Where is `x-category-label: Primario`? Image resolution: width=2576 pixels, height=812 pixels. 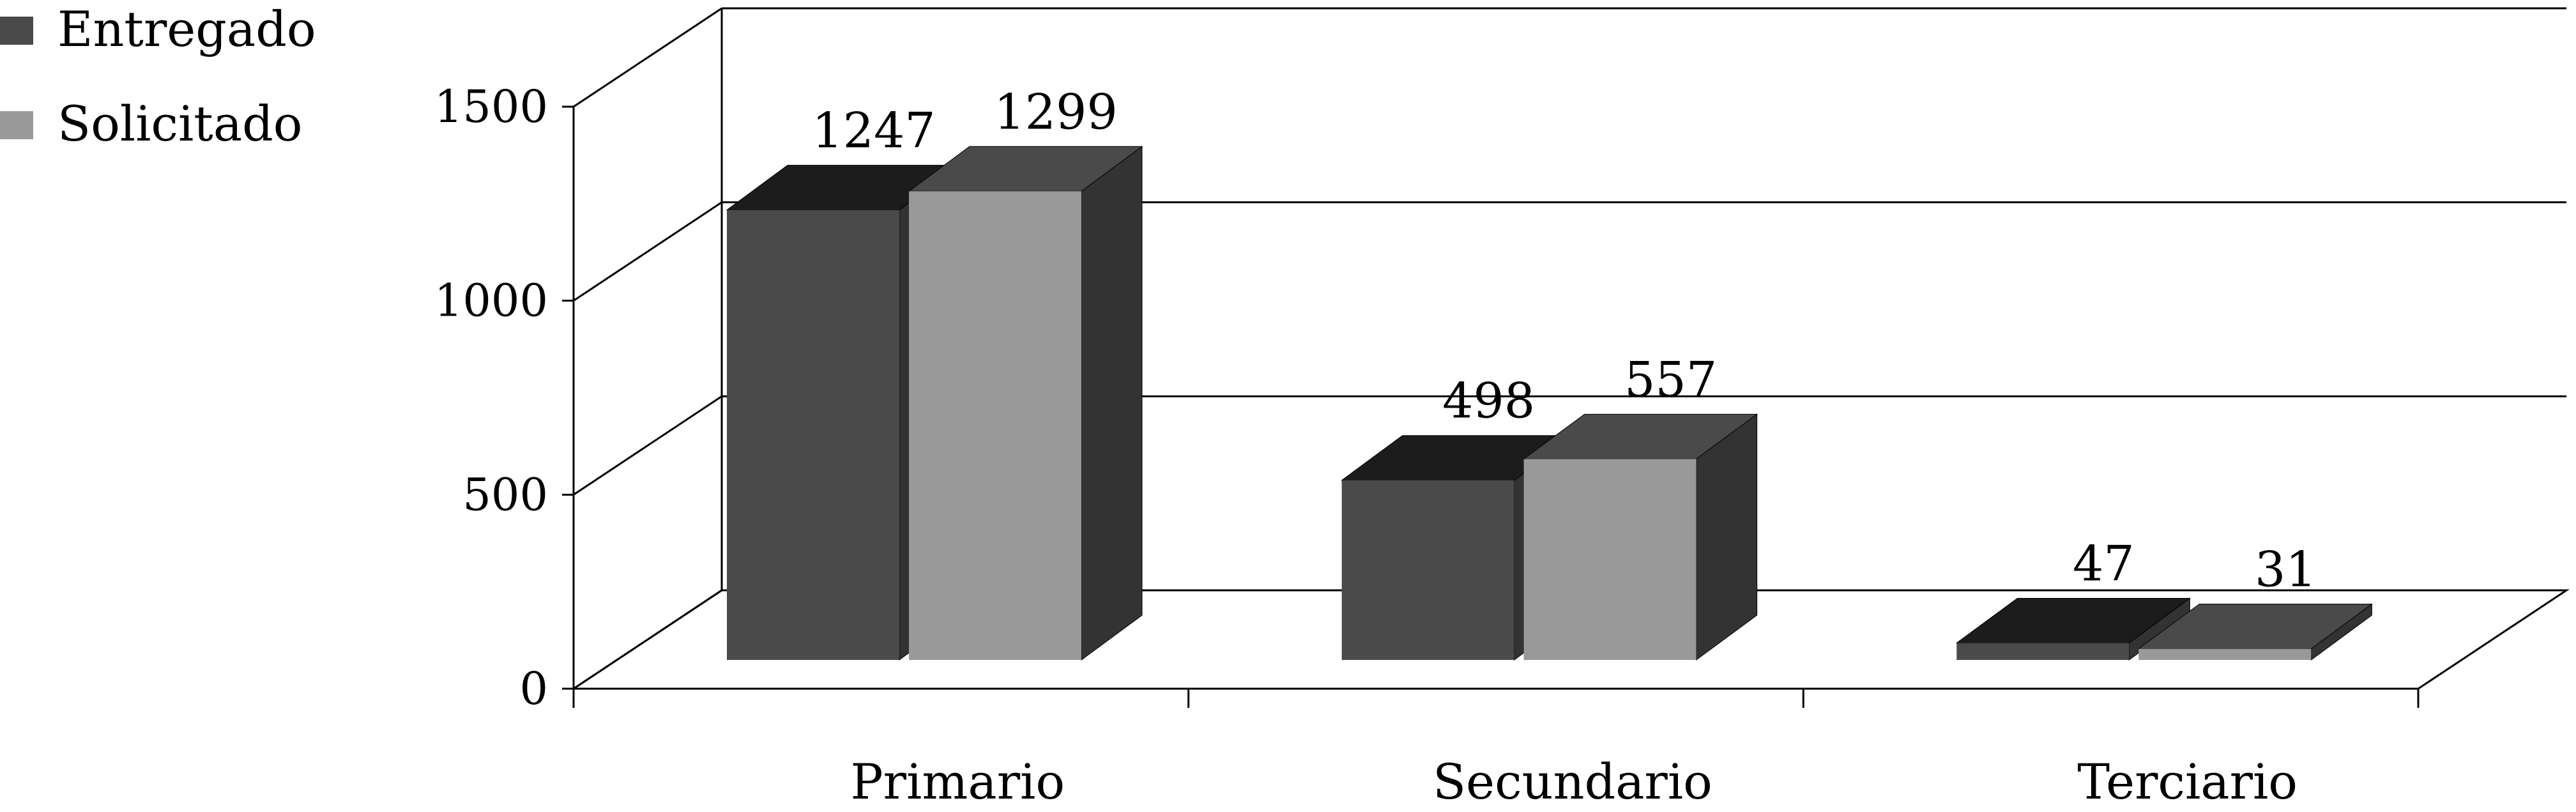
x-category-label: Primario is located at coordinates (958, 782).